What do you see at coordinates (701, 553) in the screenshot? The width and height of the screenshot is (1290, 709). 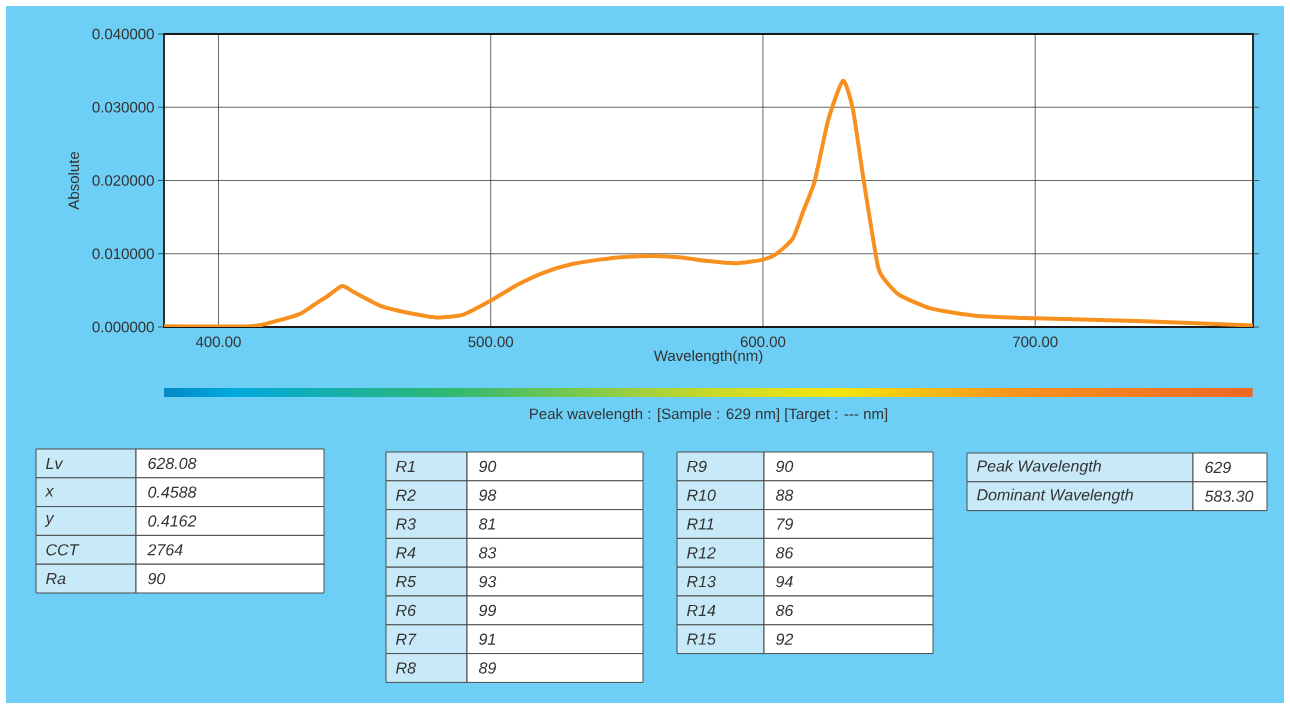 I see `text: R12` at bounding box center [701, 553].